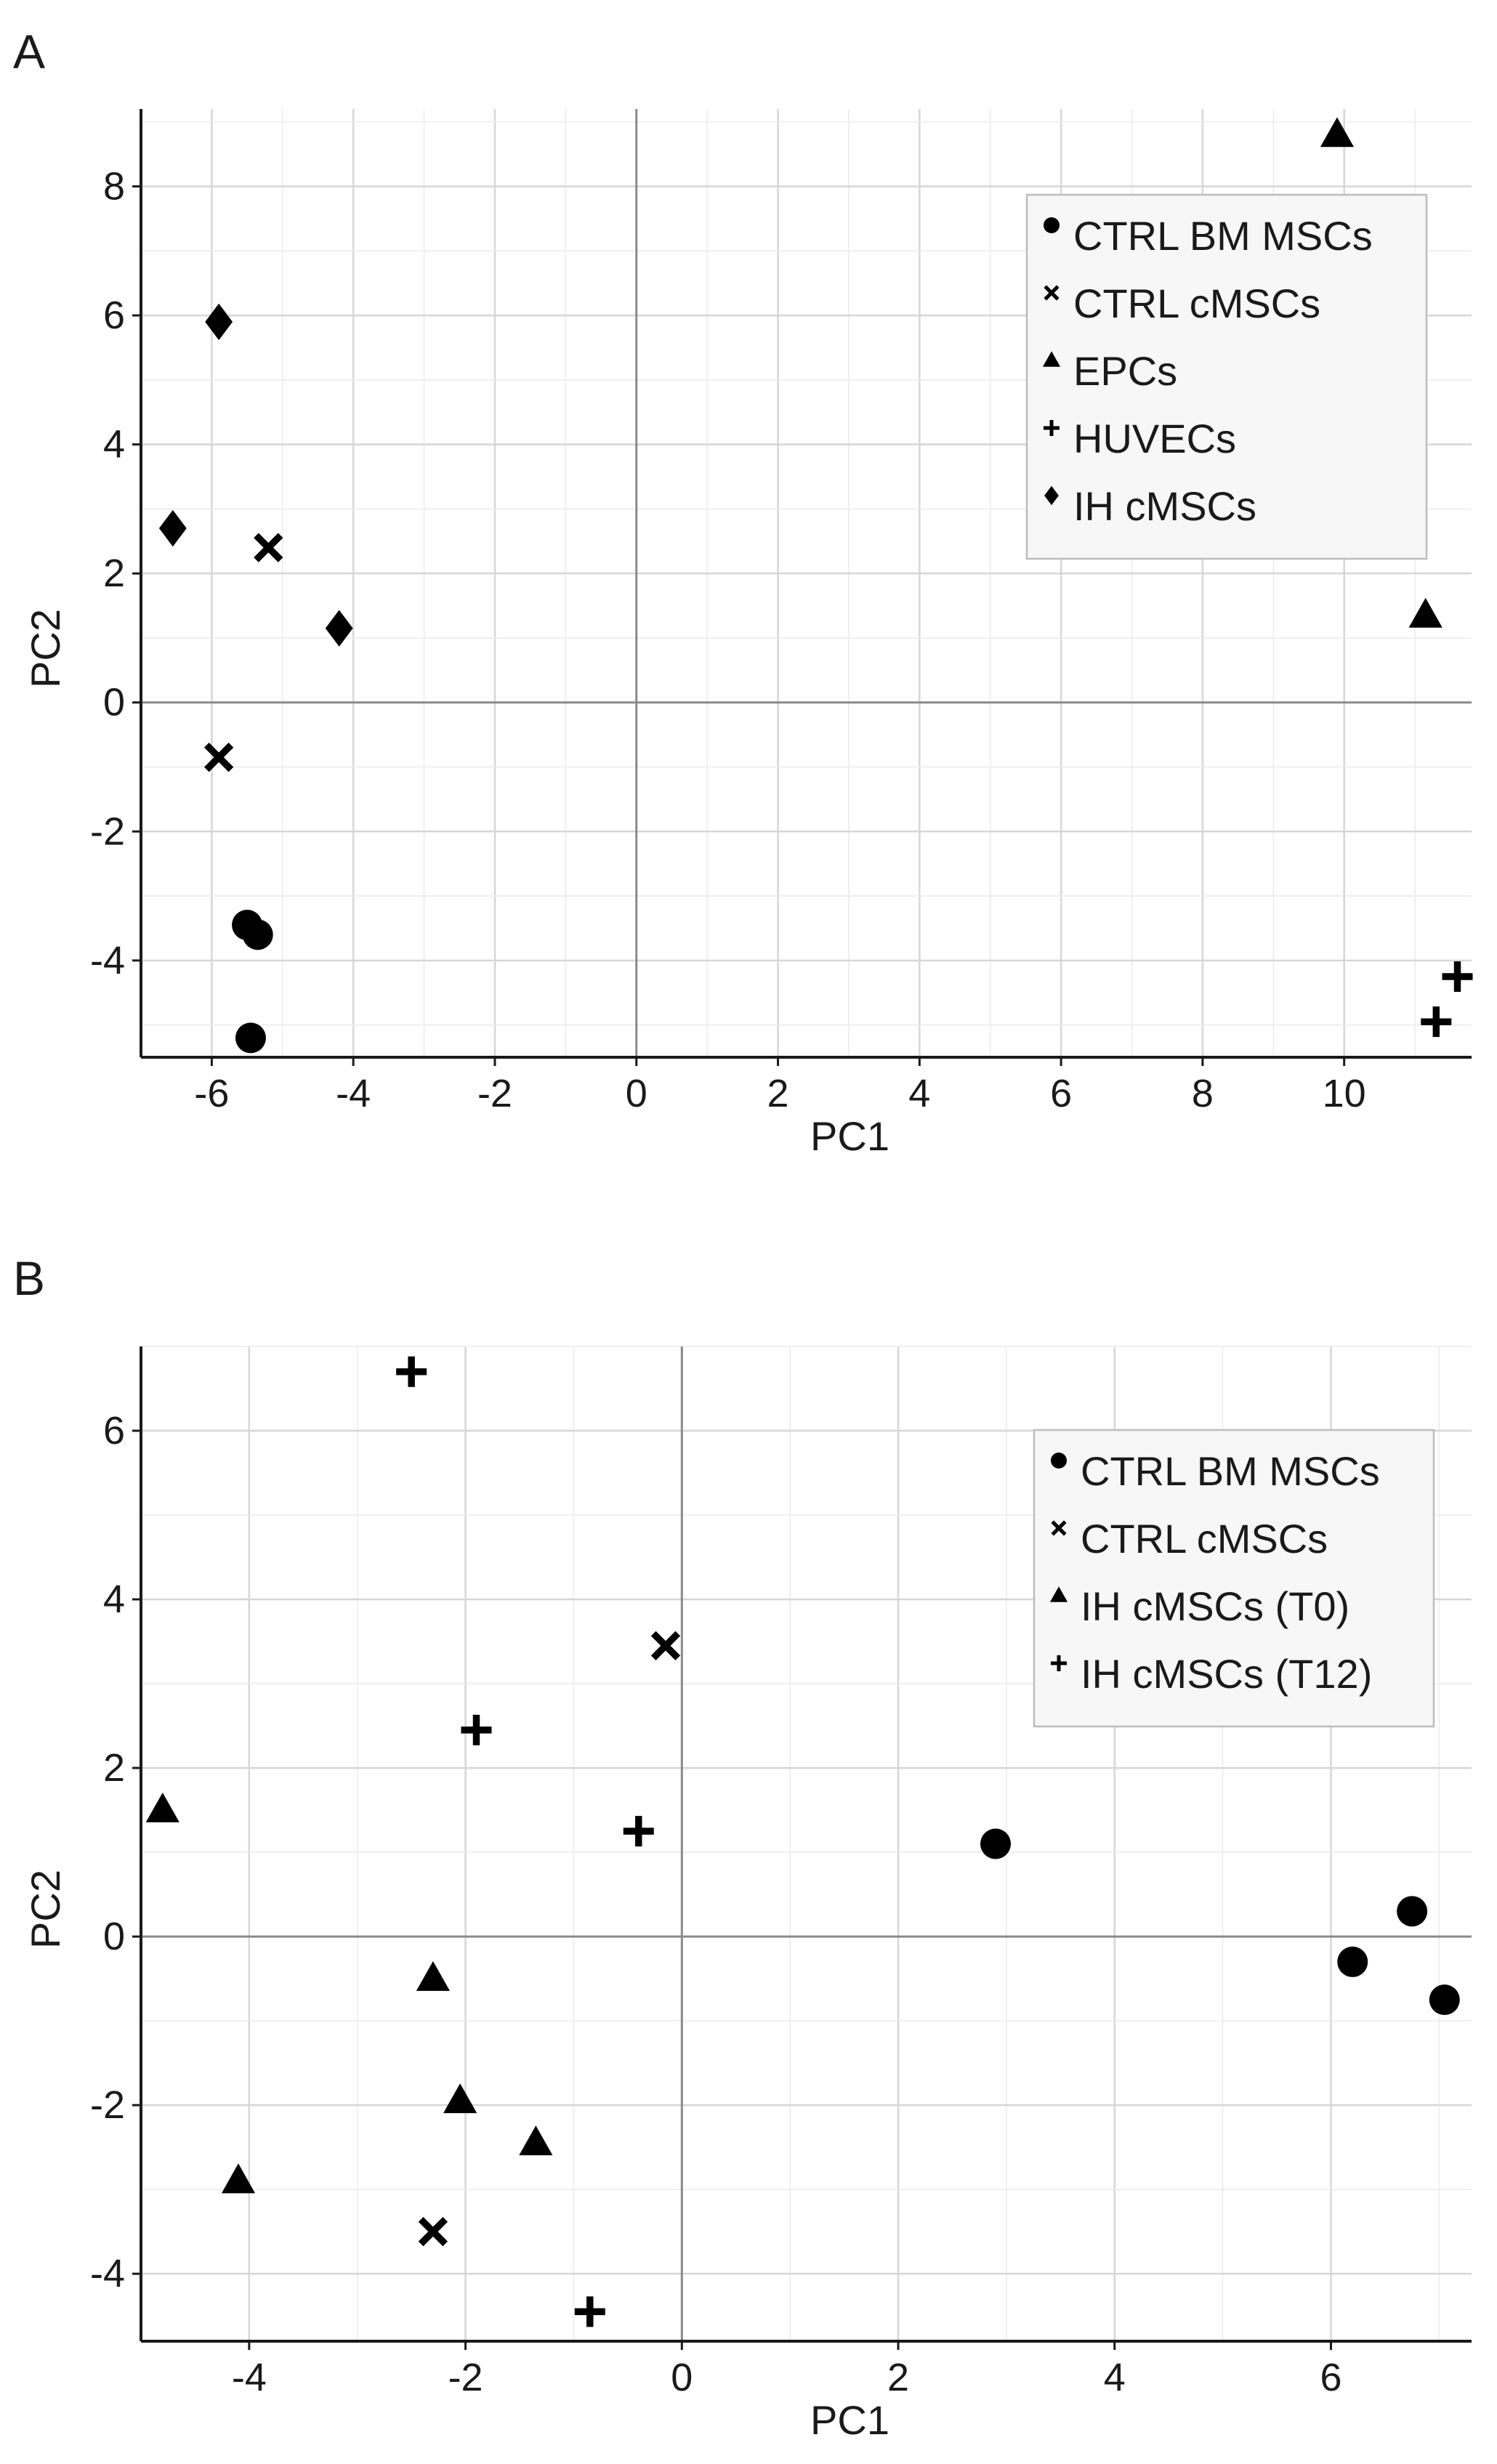 This screenshot has width=1497, height=2464. Describe the element at coordinates (1226, 1674) in the screenshot. I see `legend-label: IH cMSCs (T12)` at that location.